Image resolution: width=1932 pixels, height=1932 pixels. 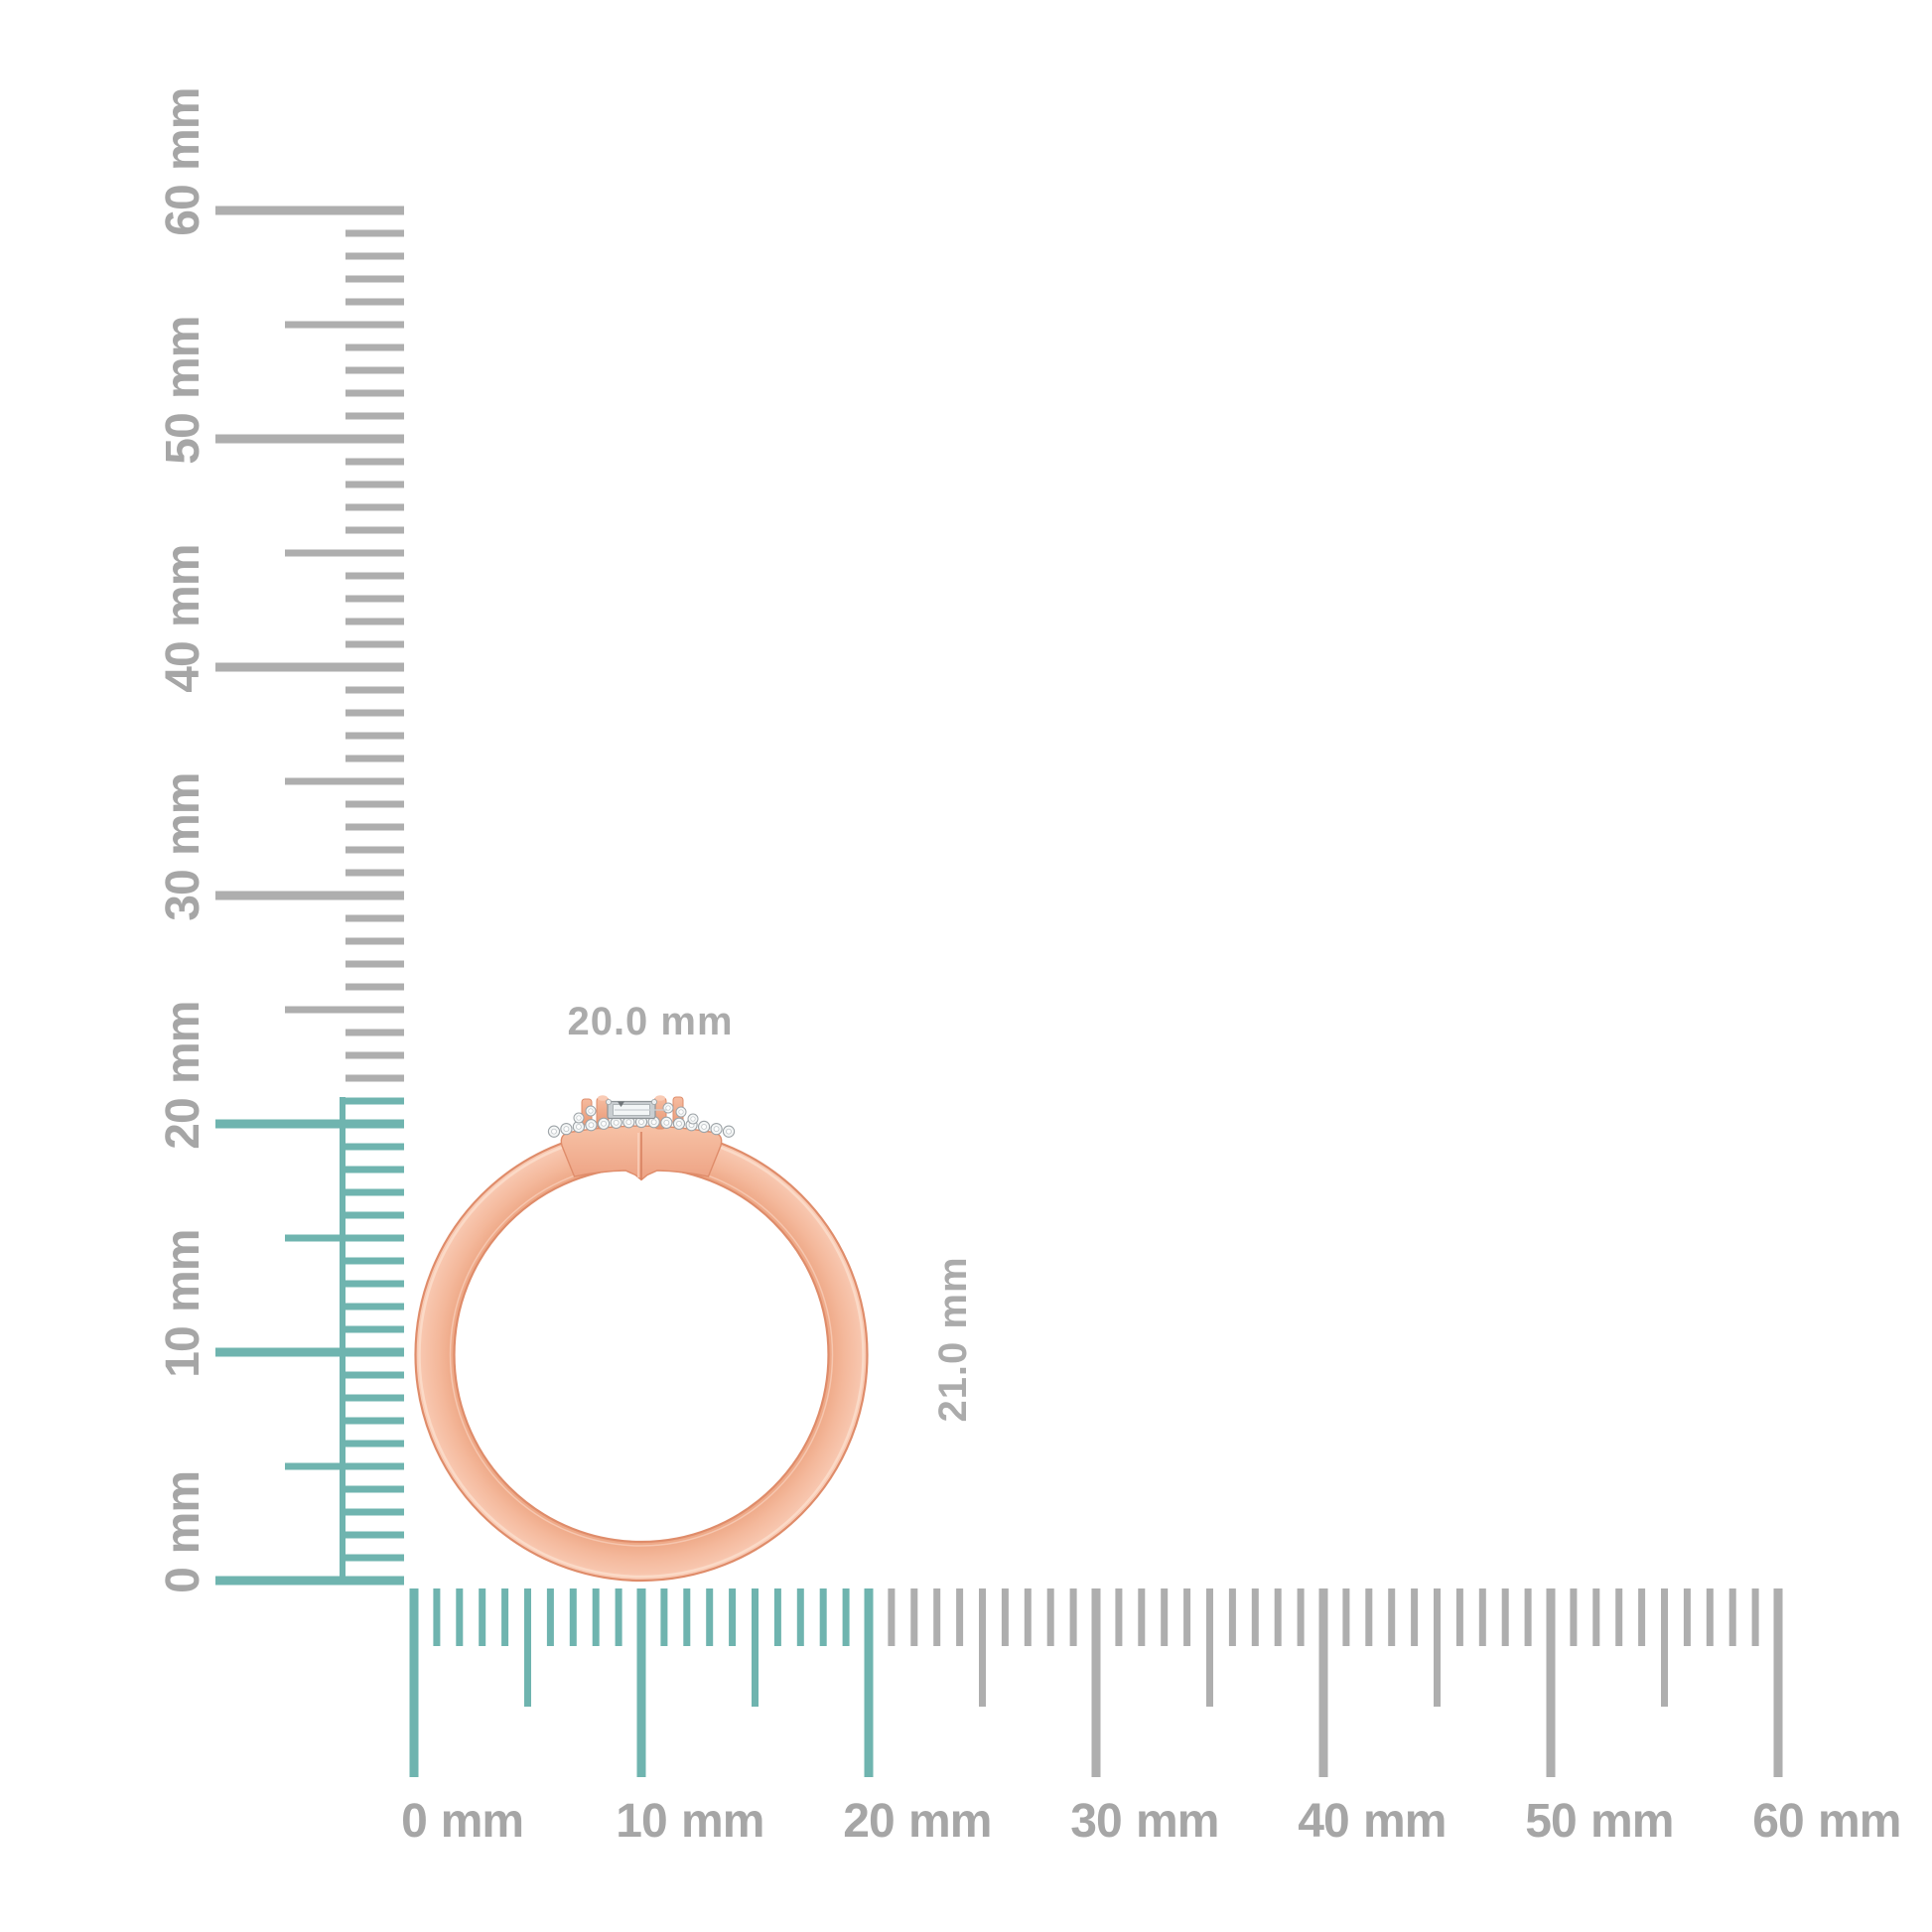 What do you see at coordinates (650, 1022) in the screenshot?
I see `ring-width-label: 20.0 mm` at bounding box center [650, 1022].